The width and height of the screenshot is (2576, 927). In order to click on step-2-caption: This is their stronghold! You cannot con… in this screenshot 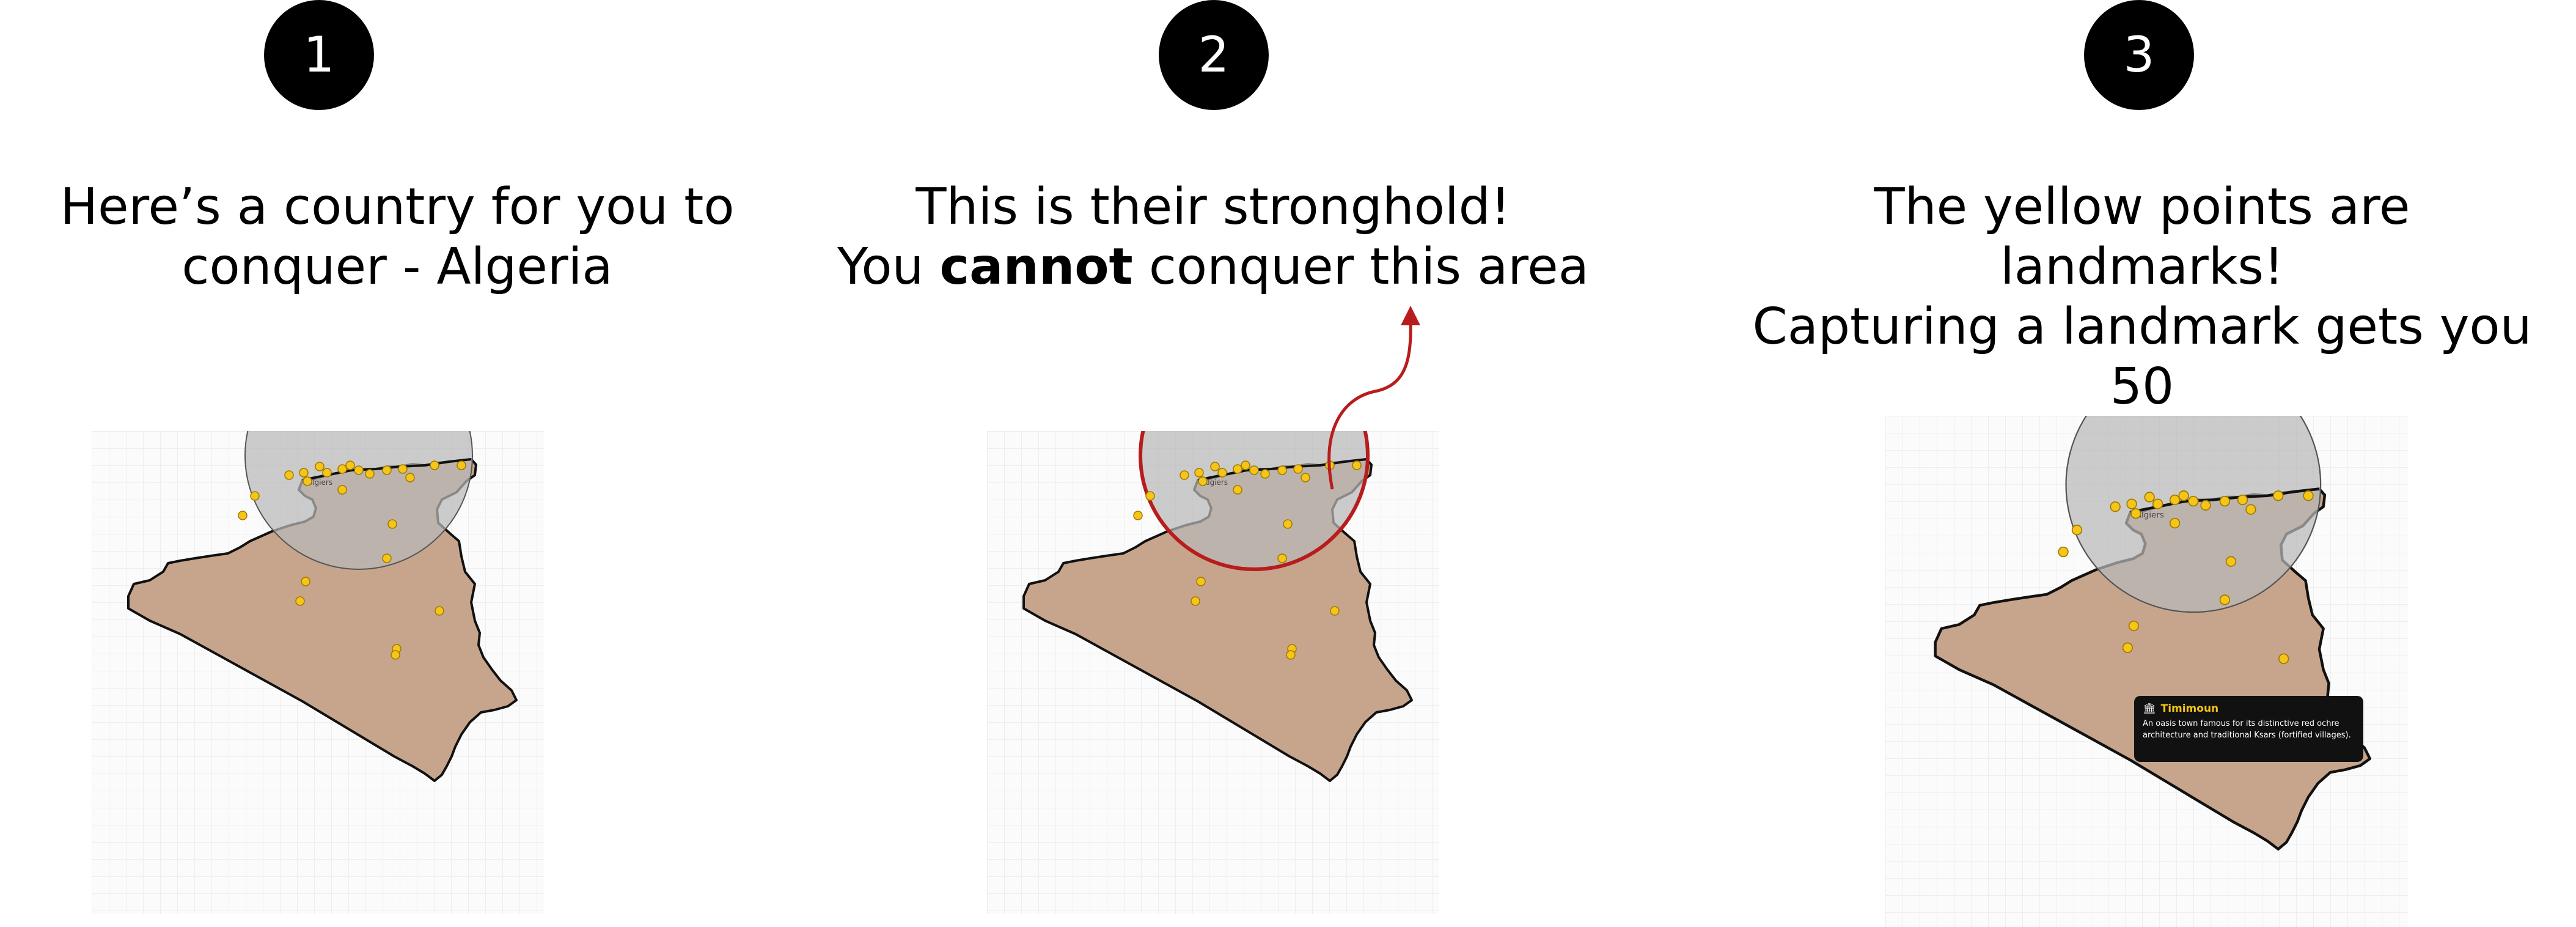, I will do `click(1213, 237)`.